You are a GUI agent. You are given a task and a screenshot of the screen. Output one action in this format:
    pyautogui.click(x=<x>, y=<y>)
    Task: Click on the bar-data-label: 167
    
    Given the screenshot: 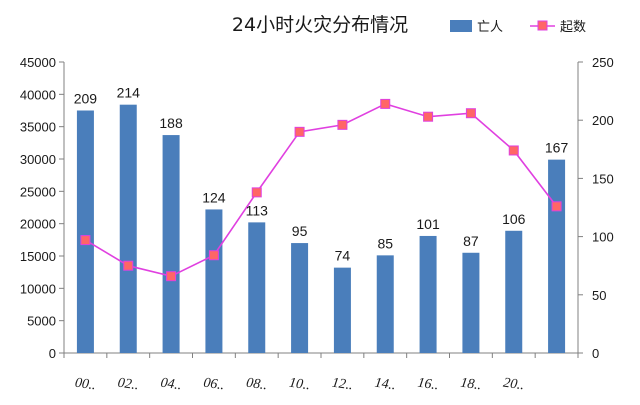 What is the action you would take?
    pyautogui.click(x=557, y=148)
    